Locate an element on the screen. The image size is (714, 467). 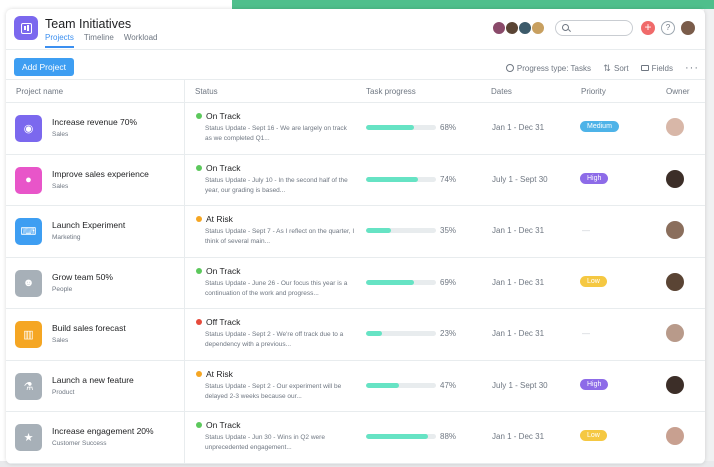
help-button: ? is located at coordinates (668, 28).